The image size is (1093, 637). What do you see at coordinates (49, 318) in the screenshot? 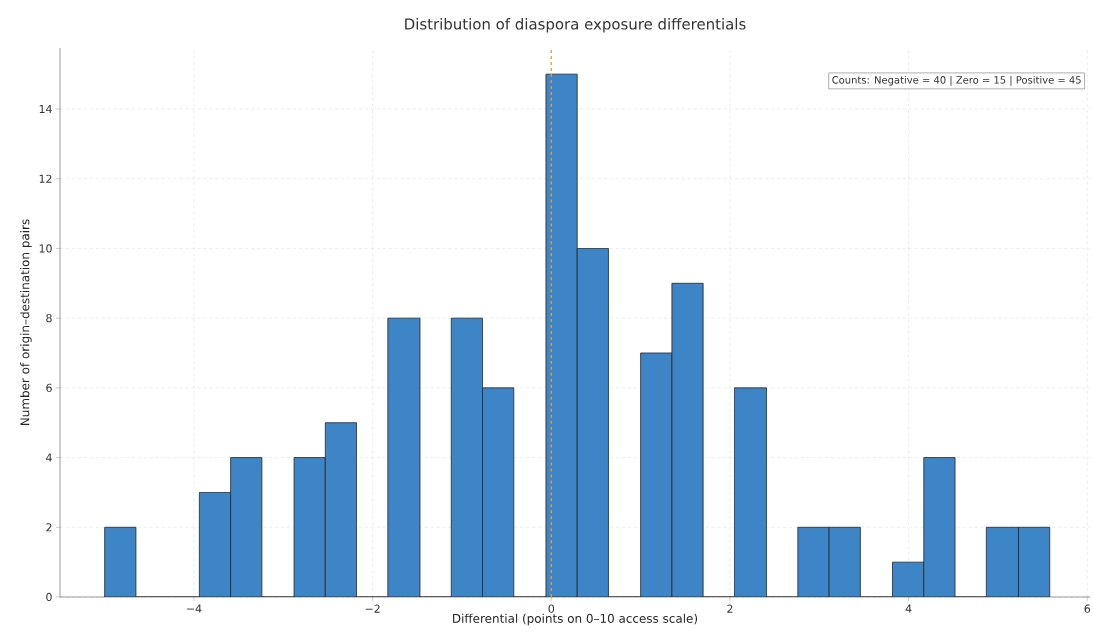
I see `y-tick-label: 8` at bounding box center [49, 318].